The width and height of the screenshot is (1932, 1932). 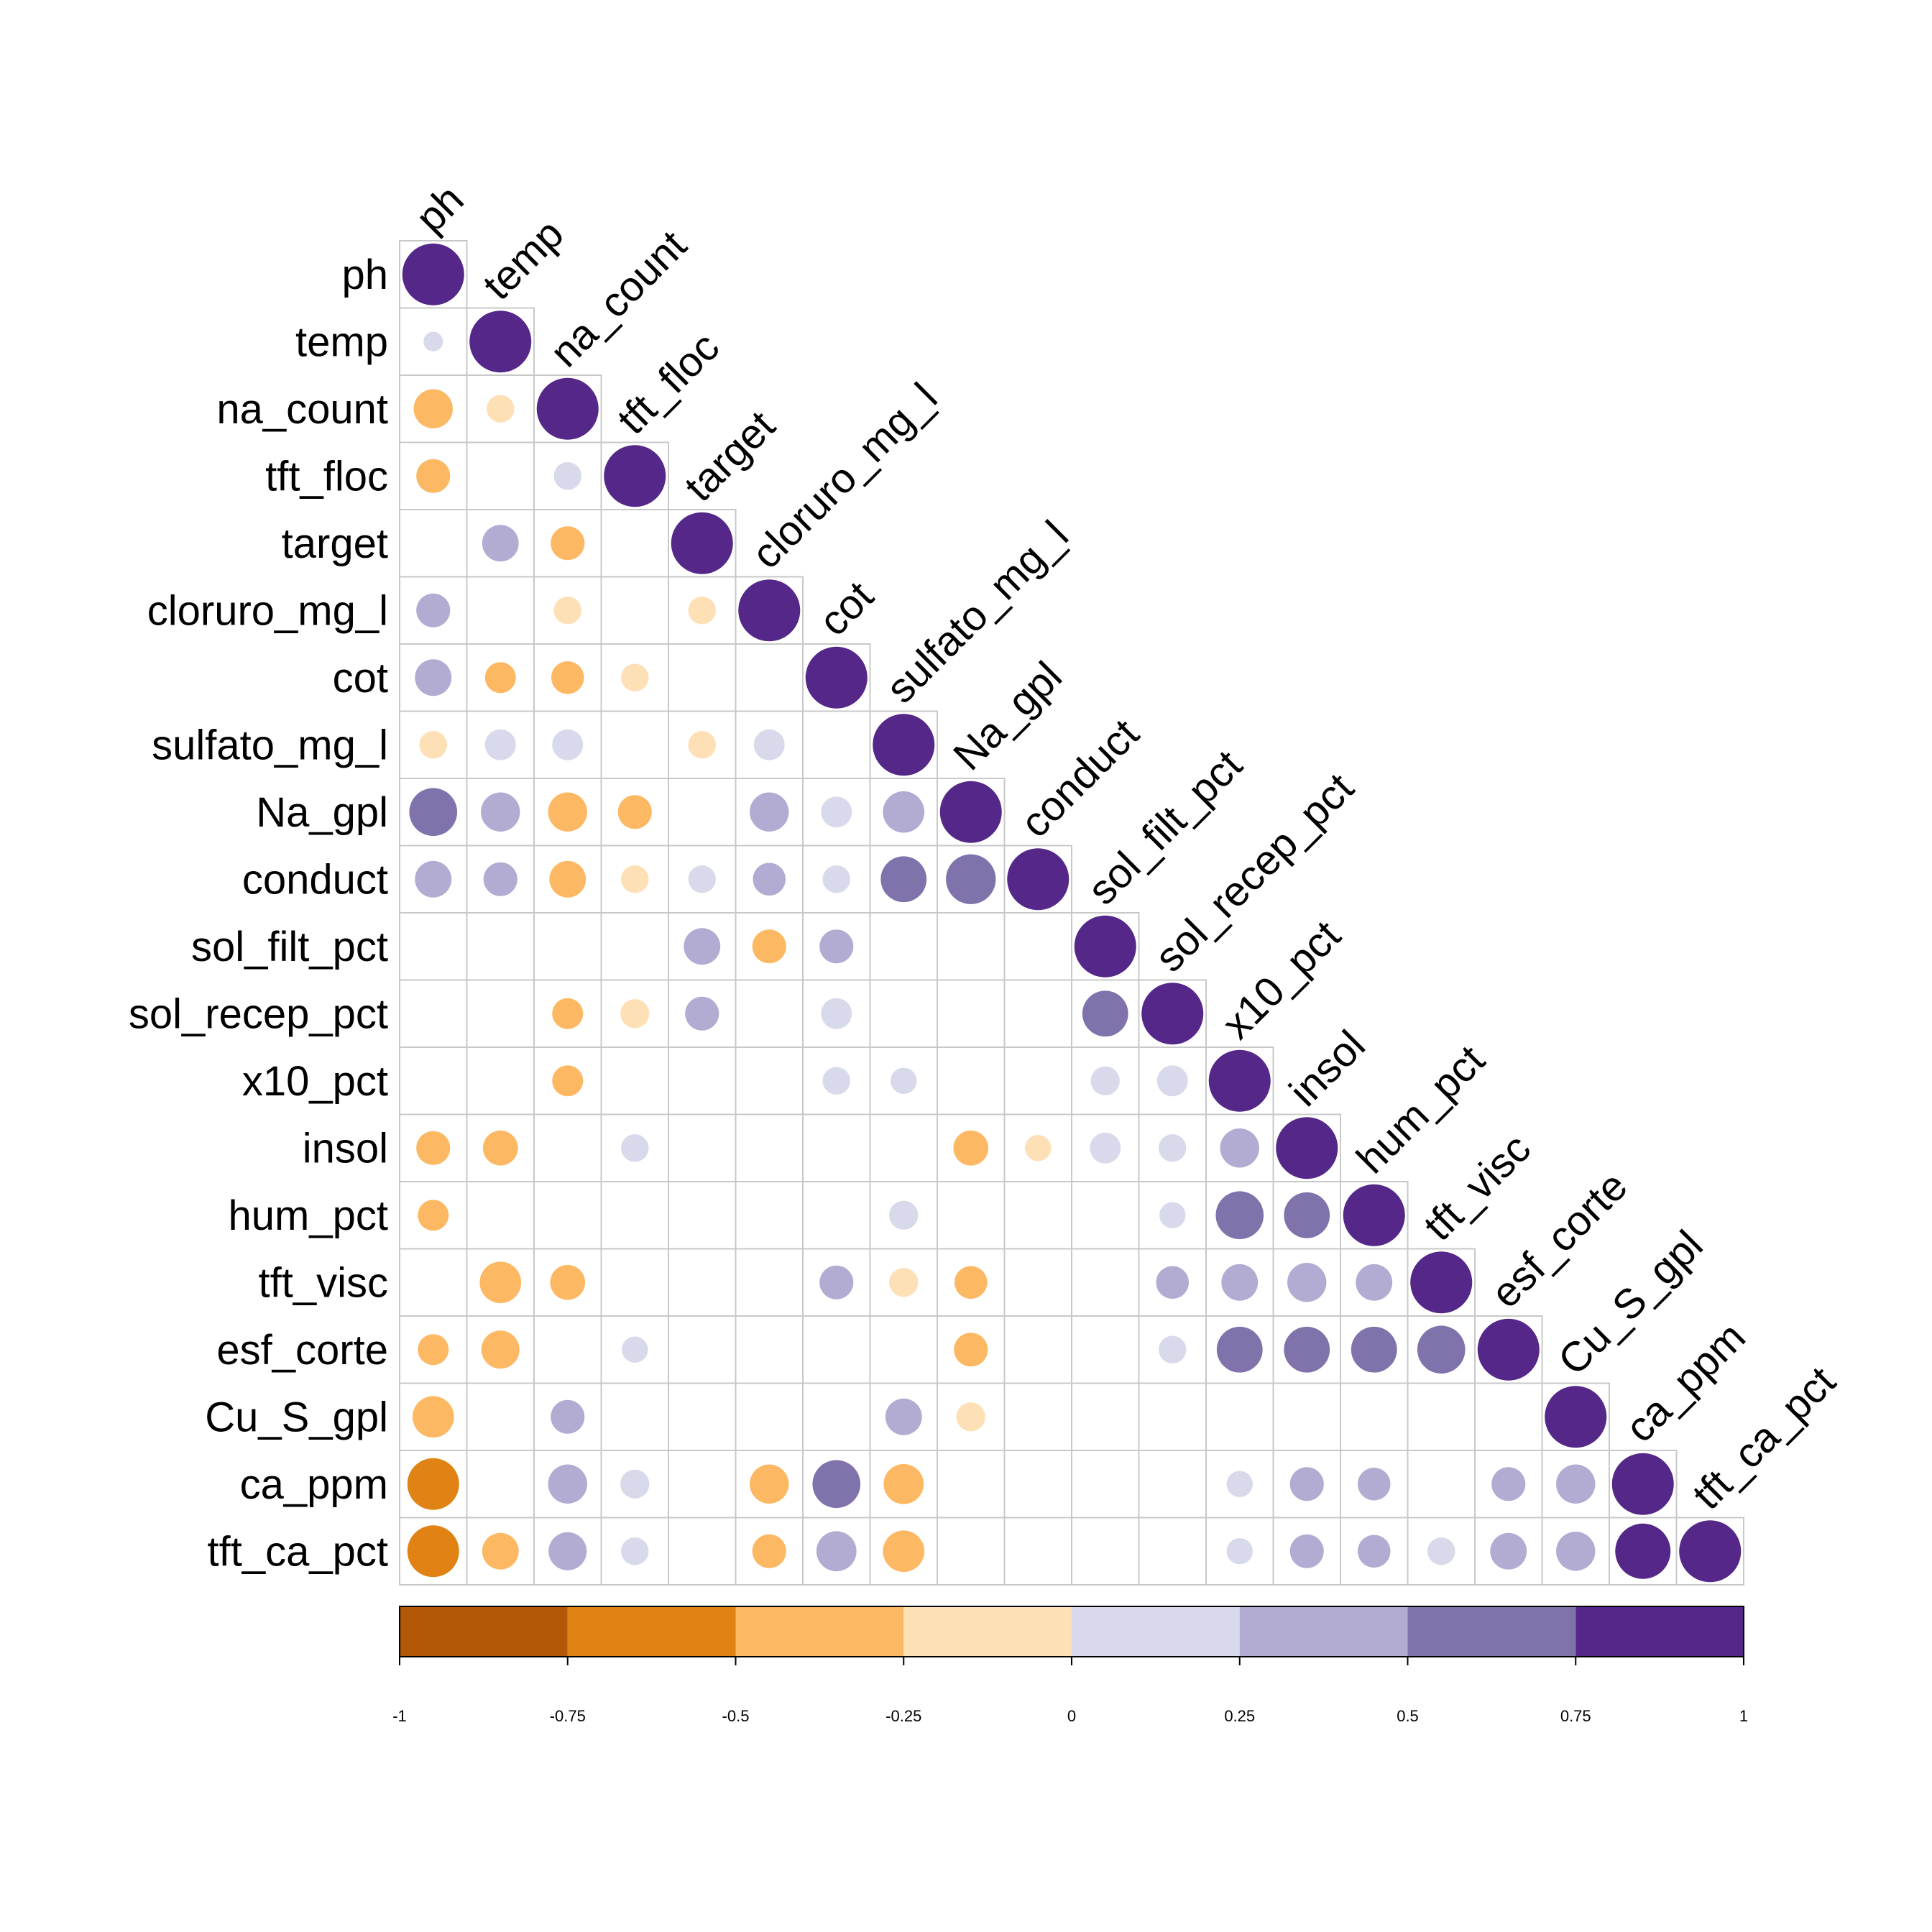 I want to click on corr-circle-insol-conduct, so click(x=1038, y=1148).